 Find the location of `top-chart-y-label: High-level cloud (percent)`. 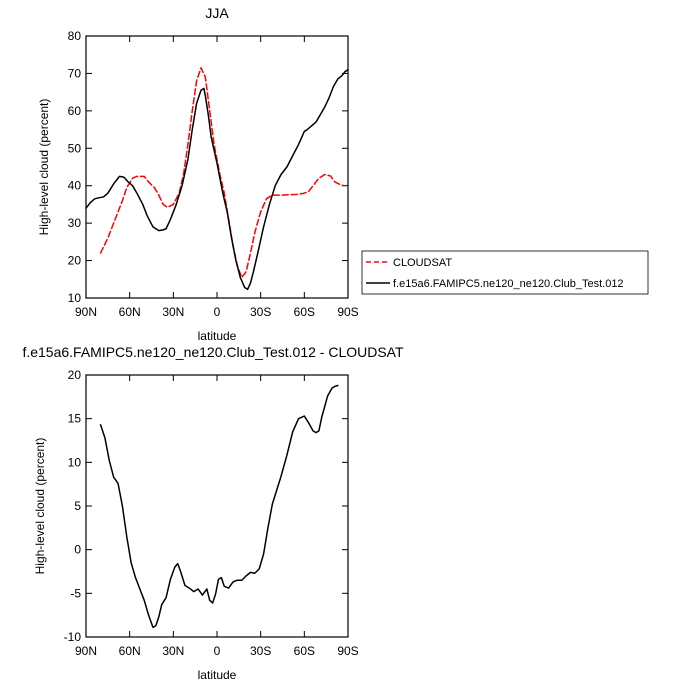

top-chart-y-label: High-level cloud (percent) is located at coordinates (44, 167).